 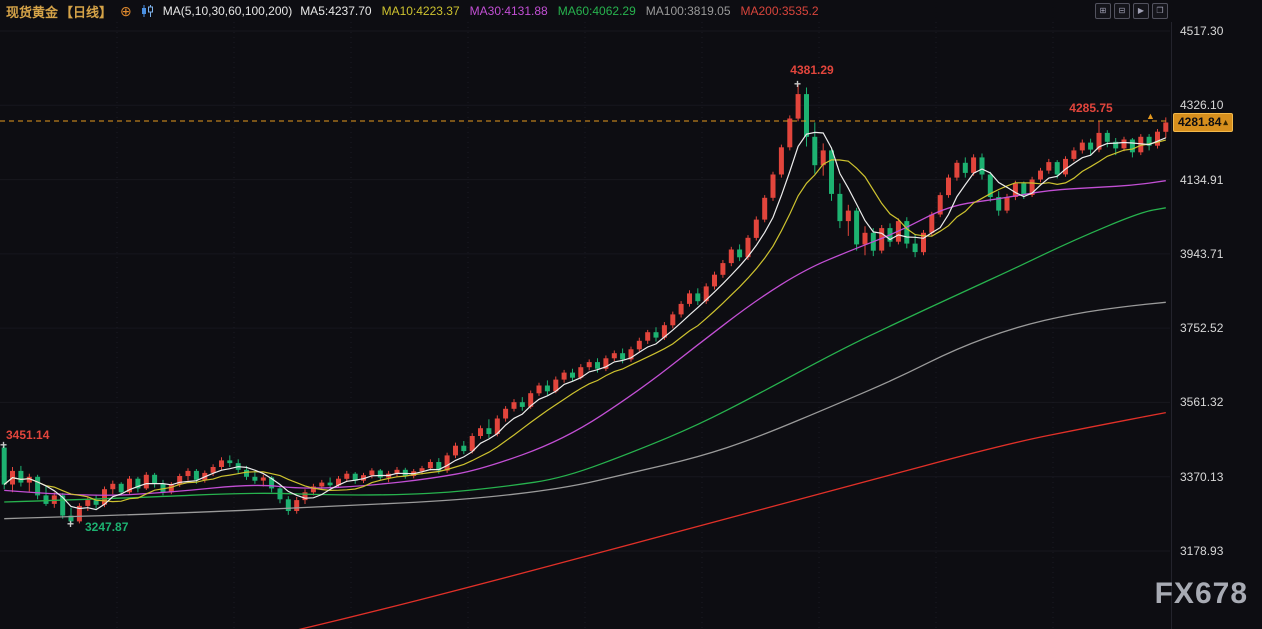 What do you see at coordinates (336, 11) in the screenshot?
I see `ma-value-MA5: MA5:4237.70` at bounding box center [336, 11].